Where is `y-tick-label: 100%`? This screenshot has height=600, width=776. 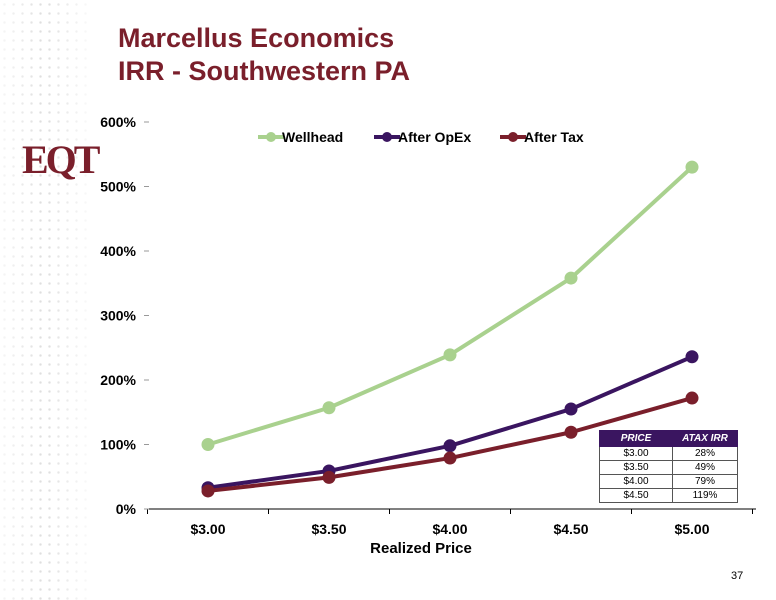
y-tick-label: 100% is located at coordinates (118, 445).